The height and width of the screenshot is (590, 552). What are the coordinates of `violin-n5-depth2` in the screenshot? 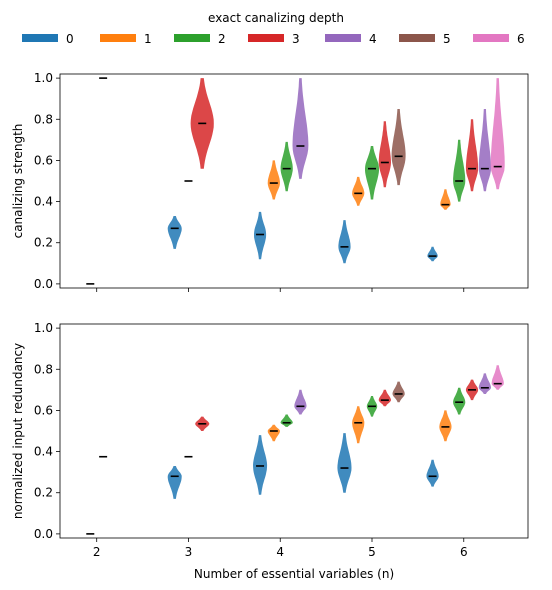 It's located at (372, 173).